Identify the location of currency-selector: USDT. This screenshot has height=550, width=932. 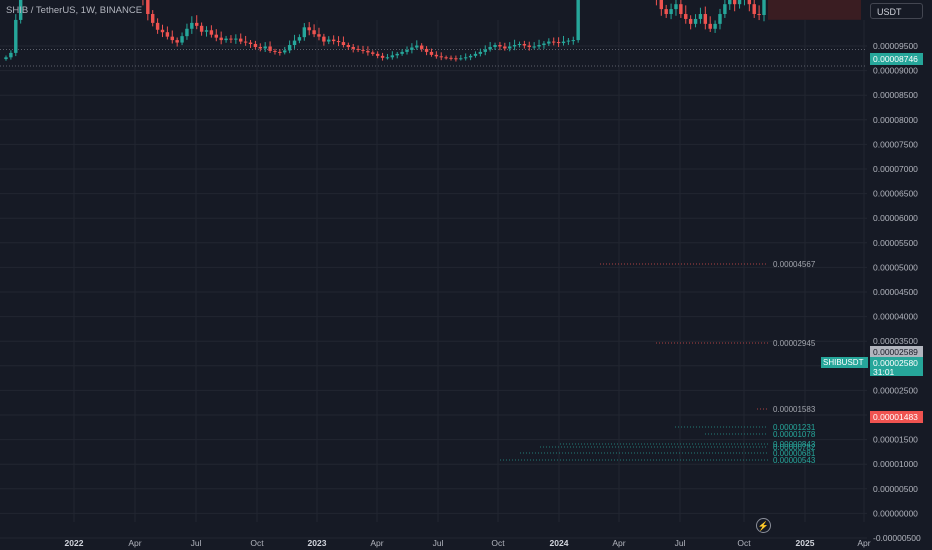
(896, 11).